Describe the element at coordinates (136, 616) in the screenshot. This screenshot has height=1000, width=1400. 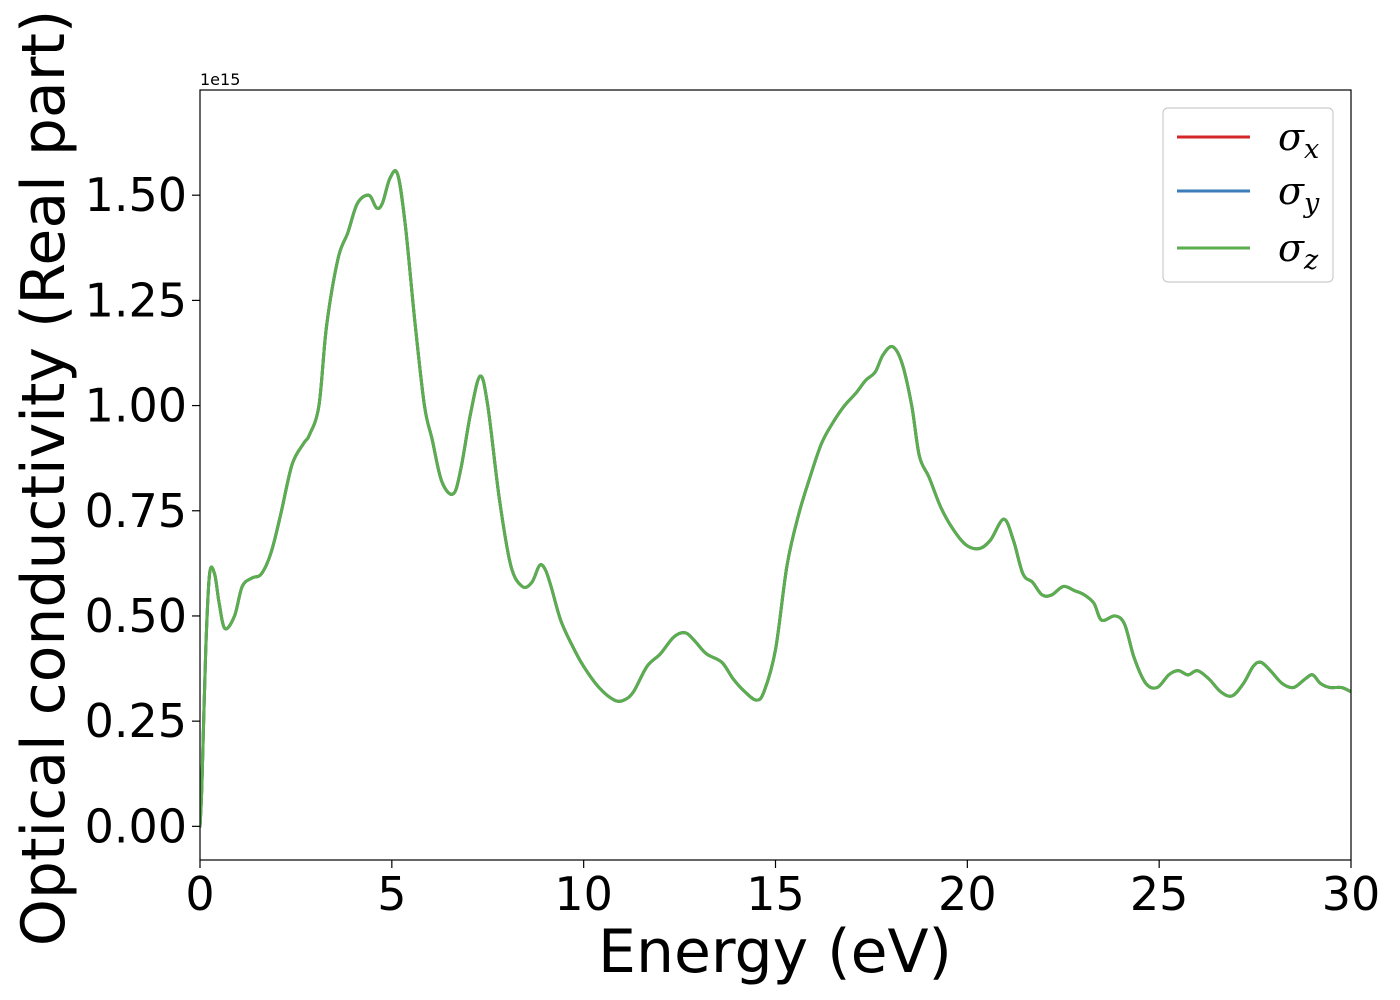
I see `y-tick-label: 0.50` at that location.